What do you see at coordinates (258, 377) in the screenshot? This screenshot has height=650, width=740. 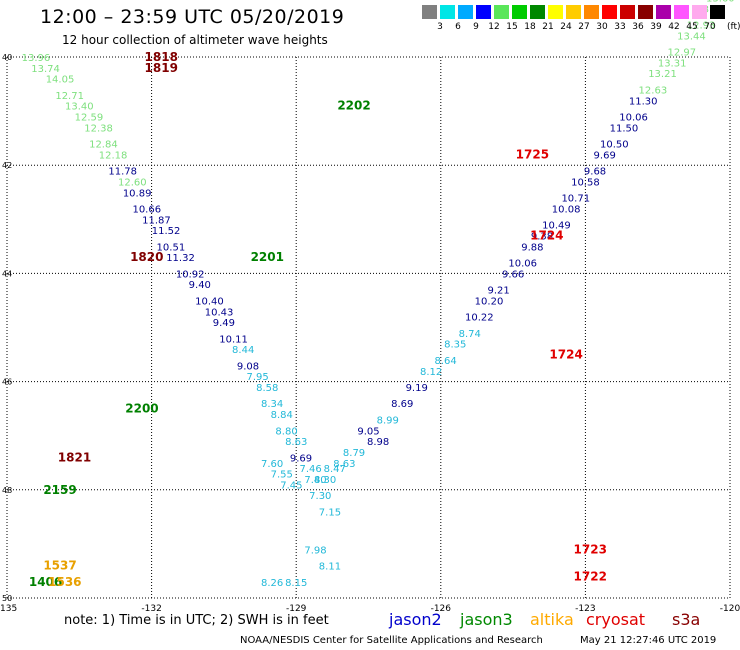 I see `wave-height-label: 7.95` at bounding box center [258, 377].